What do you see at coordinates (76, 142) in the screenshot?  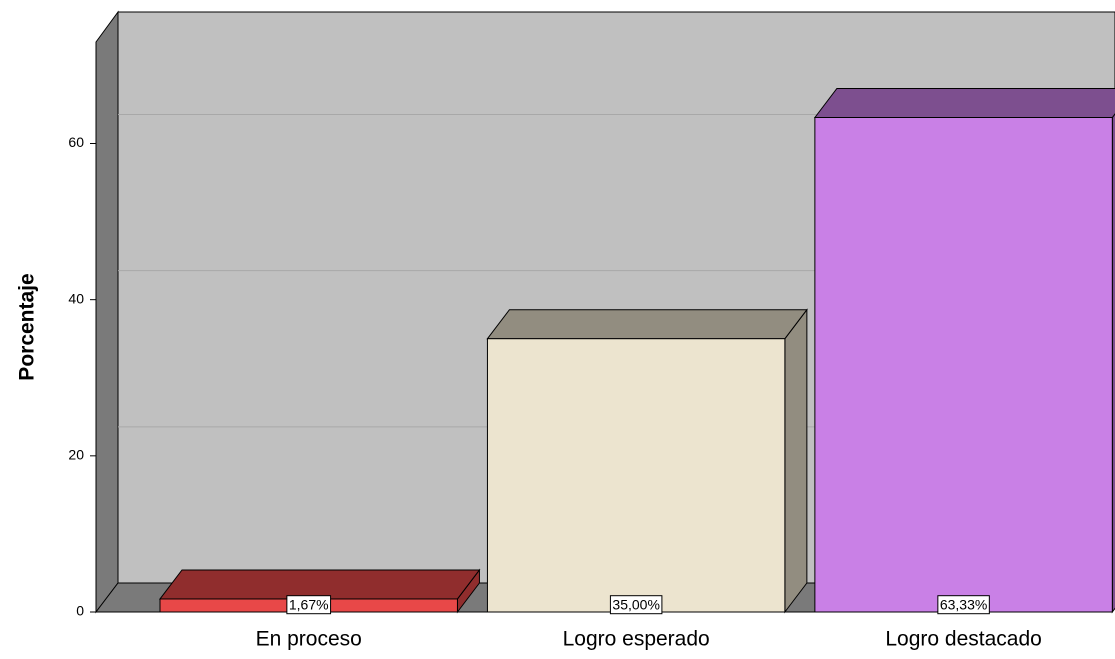 I see `y-tick-label: 60` at bounding box center [76, 142].